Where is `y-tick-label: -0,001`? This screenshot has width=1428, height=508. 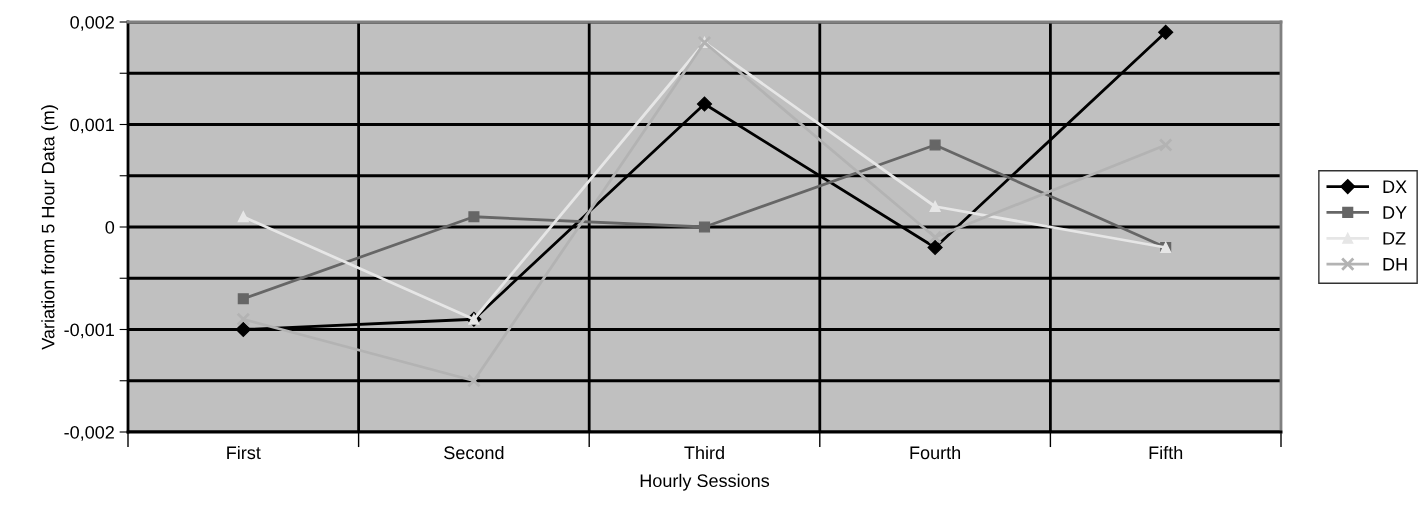
y-tick-label: -0,001 is located at coordinates (89, 331).